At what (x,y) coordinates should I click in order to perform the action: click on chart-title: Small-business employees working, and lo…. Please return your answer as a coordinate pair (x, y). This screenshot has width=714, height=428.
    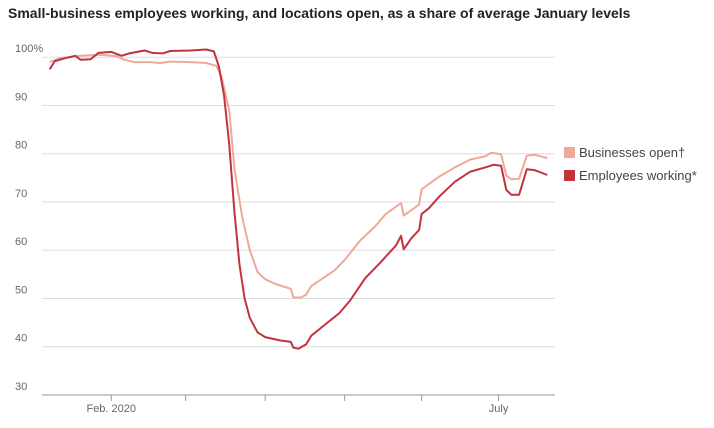
    Looking at the image, I should click on (319, 13).